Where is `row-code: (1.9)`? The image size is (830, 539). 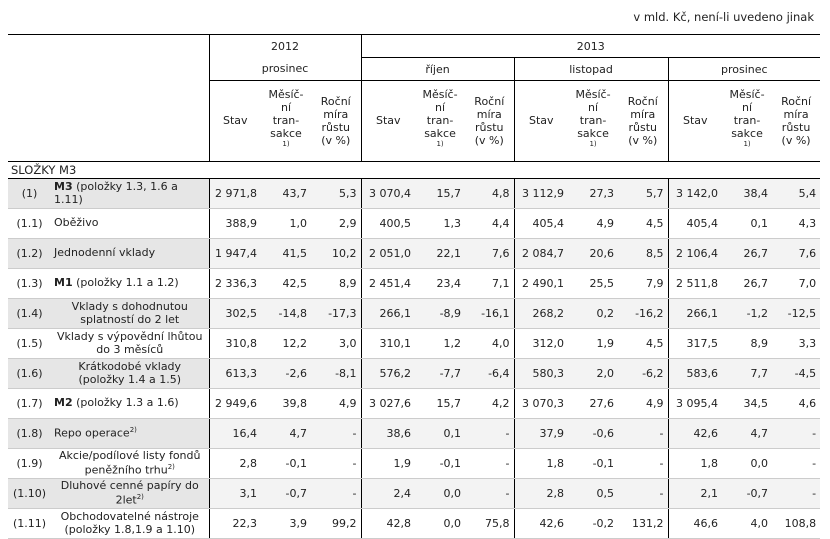 row-code: (1.9) is located at coordinates (29, 463).